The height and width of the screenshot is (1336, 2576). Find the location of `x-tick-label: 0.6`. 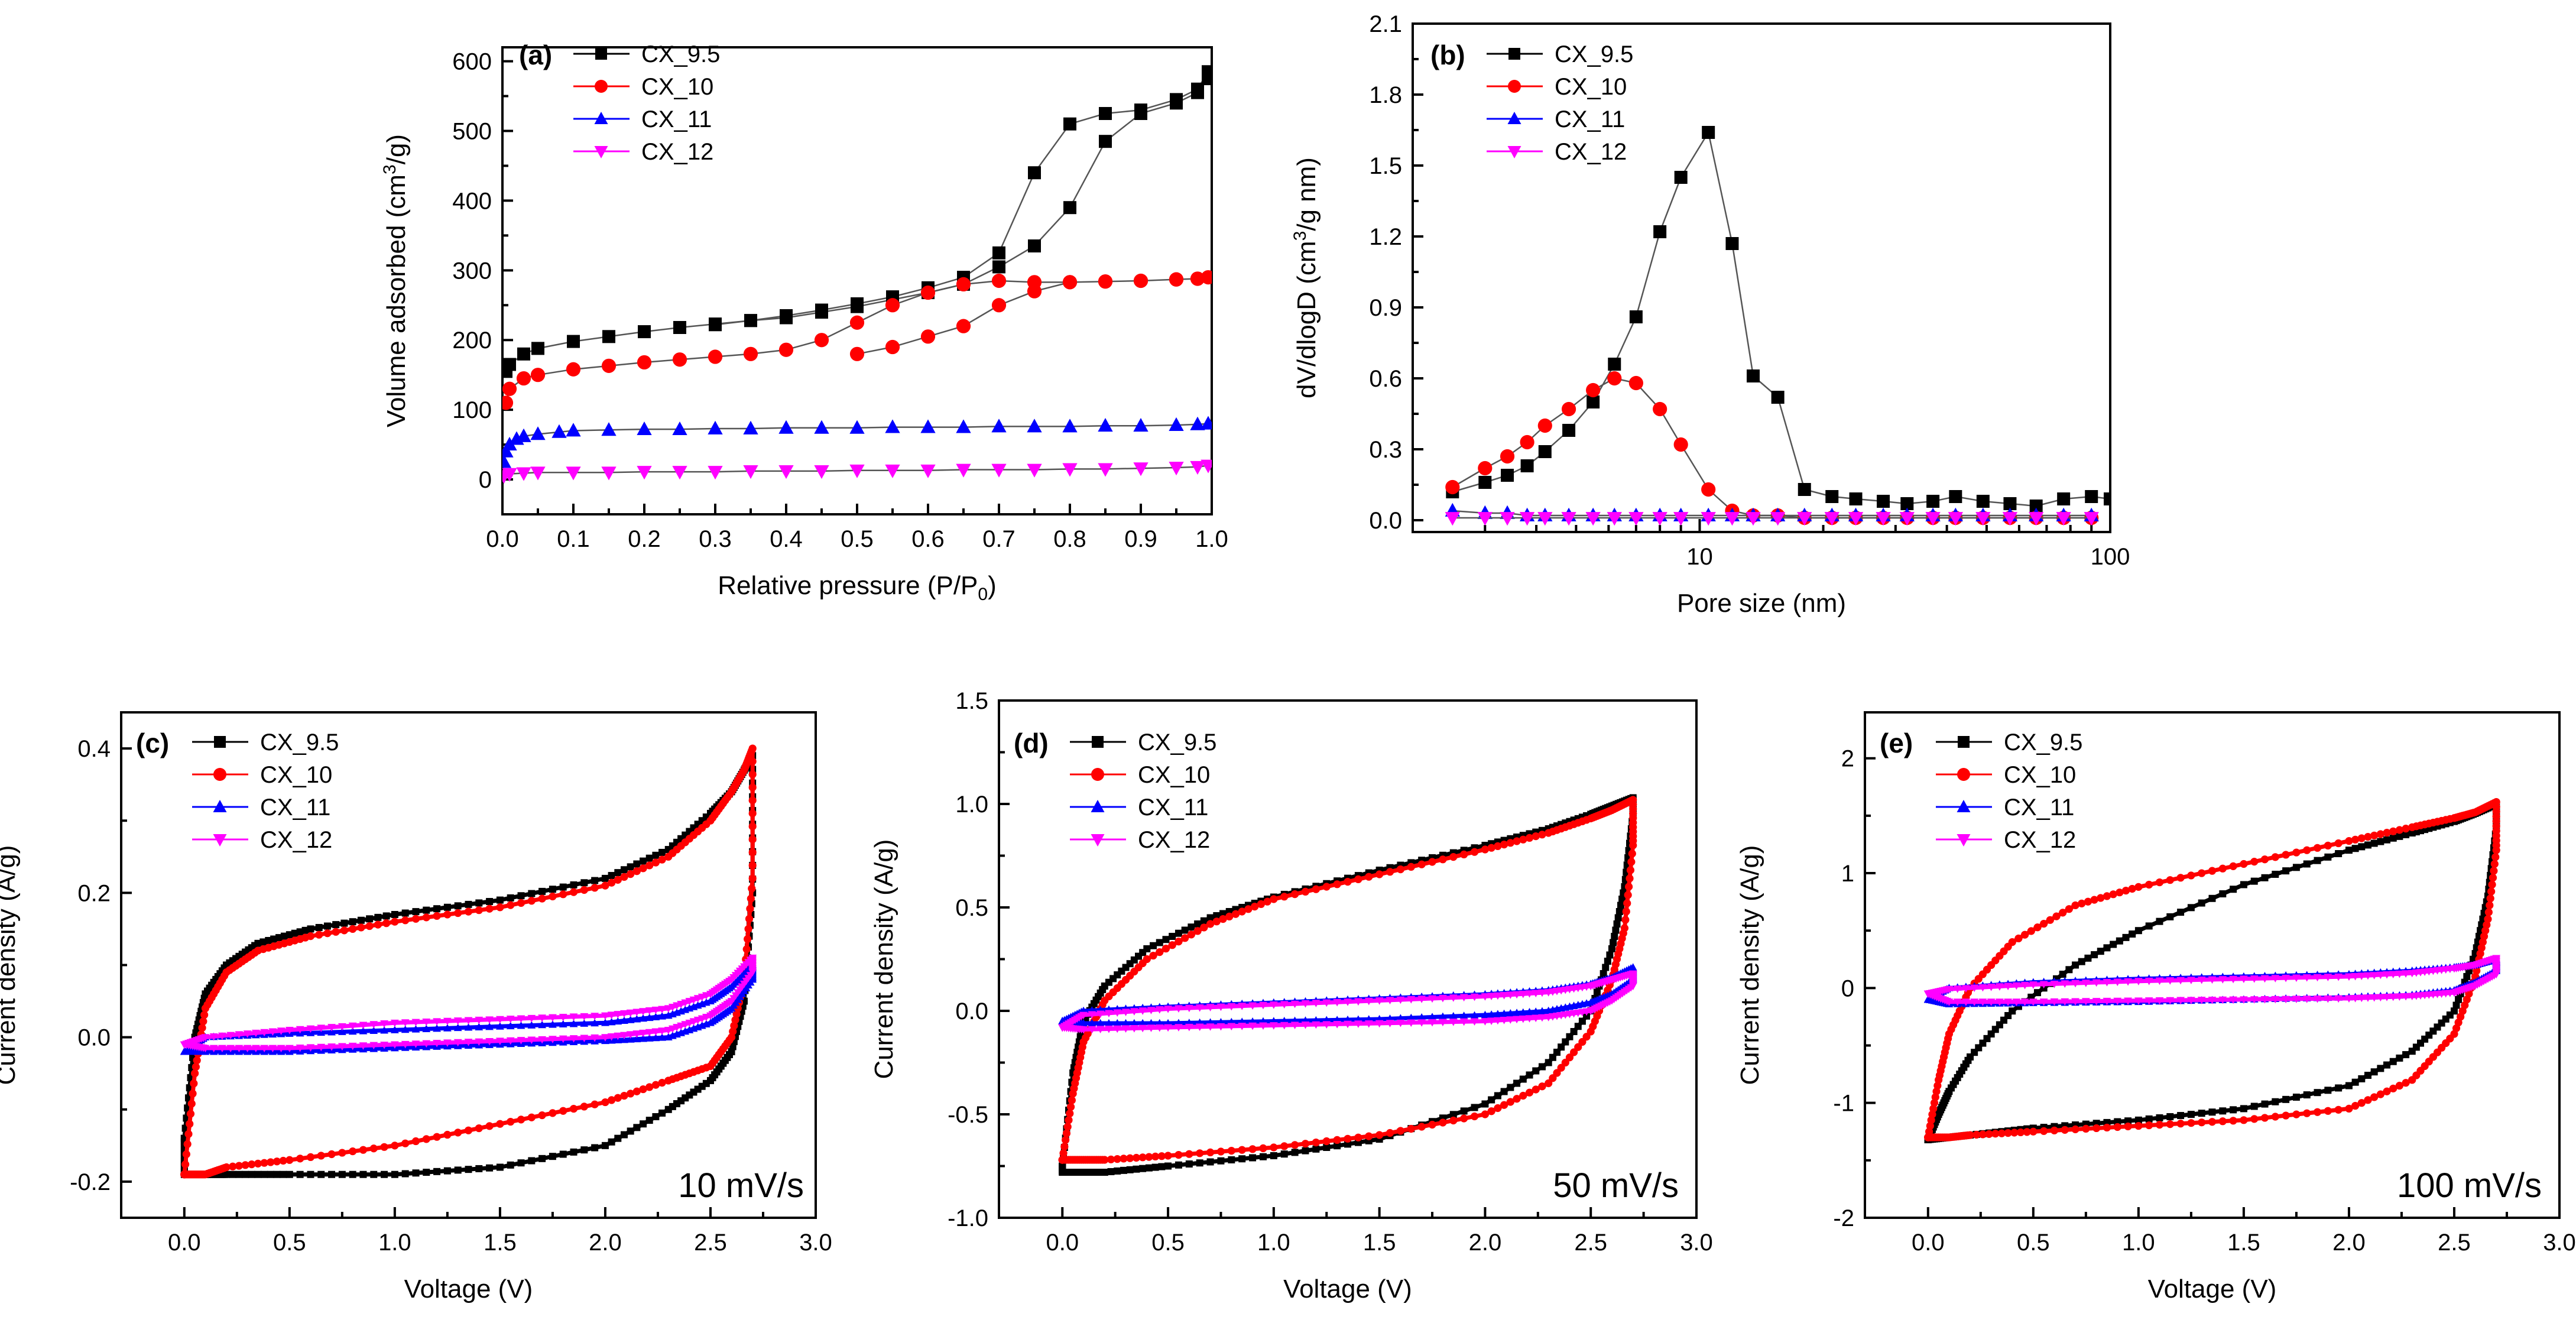

x-tick-label: 0.6 is located at coordinates (928, 539).